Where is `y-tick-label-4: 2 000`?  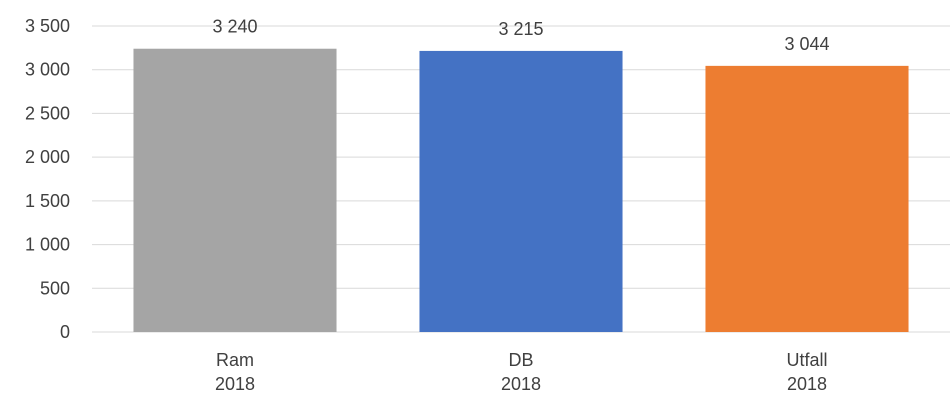 y-tick-label-4: 2 000 is located at coordinates (47, 157).